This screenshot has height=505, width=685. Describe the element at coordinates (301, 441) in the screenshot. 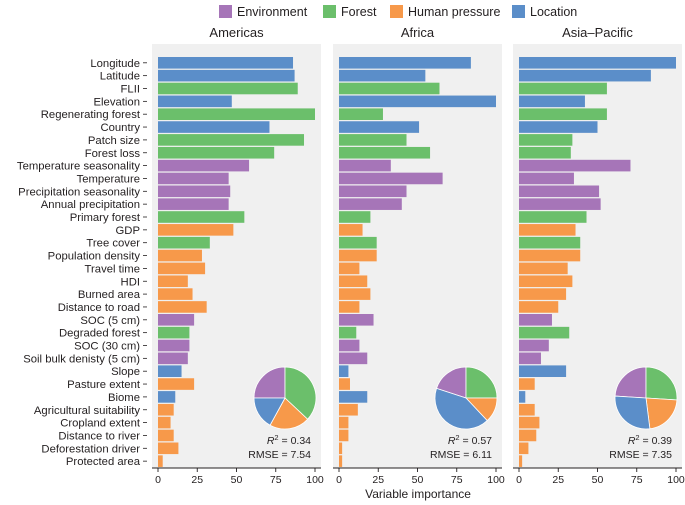

I see `r-squared-value: 0.34` at that location.